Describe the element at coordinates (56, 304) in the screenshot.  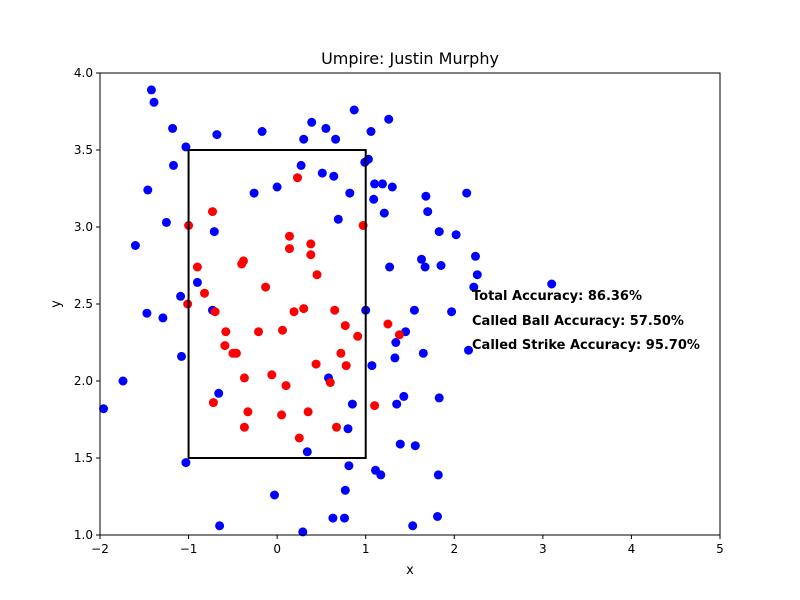
I see `y-axis-label: y` at that location.